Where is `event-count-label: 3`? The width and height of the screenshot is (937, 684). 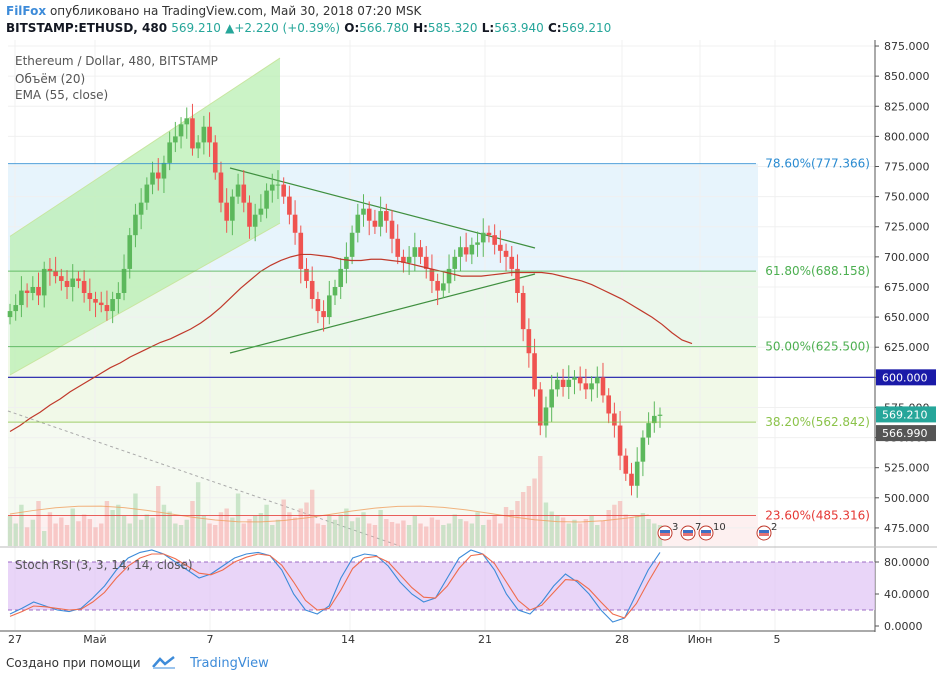 event-count-label: 3 is located at coordinates (675, 527).